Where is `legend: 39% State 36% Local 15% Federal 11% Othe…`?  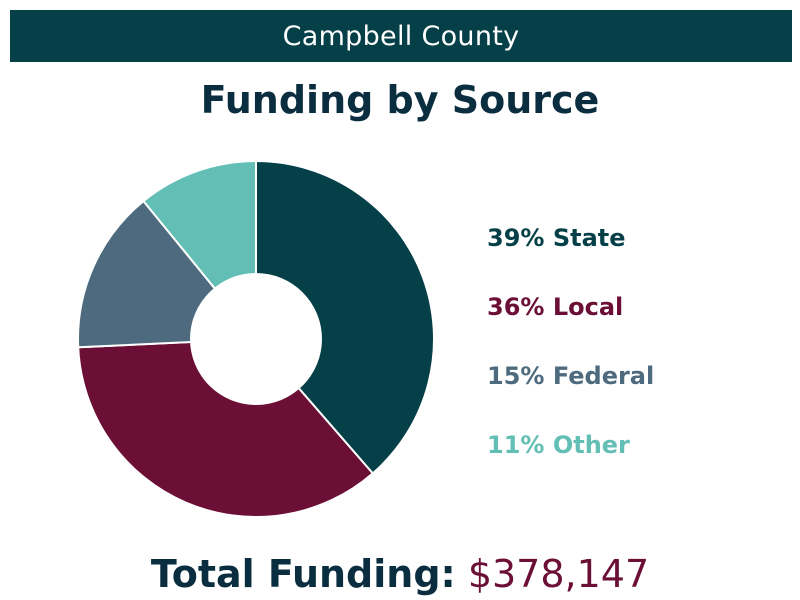
legend: 39% State 36% Local 15% Federal 11% Othe… is located at coordinates (570, 358).